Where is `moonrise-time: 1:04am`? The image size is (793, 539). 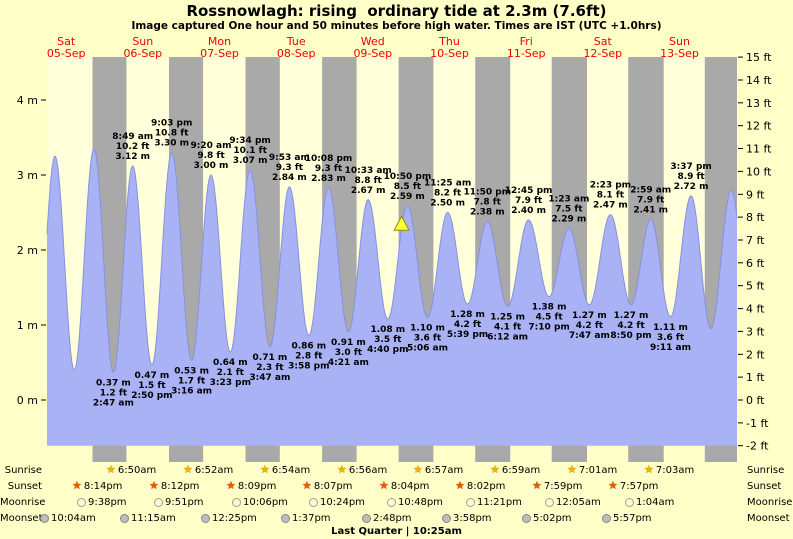 moonrise-time: 1:04am is located at coordinates (655, 502).